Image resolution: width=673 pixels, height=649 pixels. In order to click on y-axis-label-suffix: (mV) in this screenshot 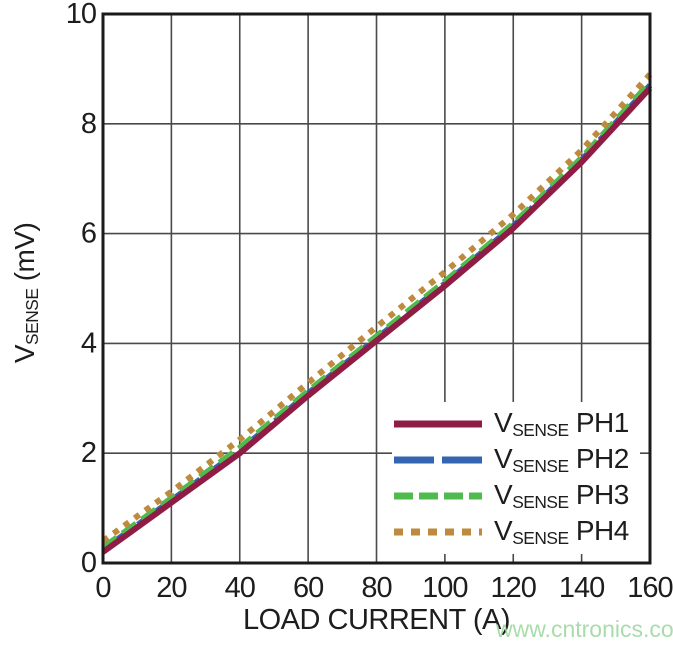, I will do `click(25, 255)`.